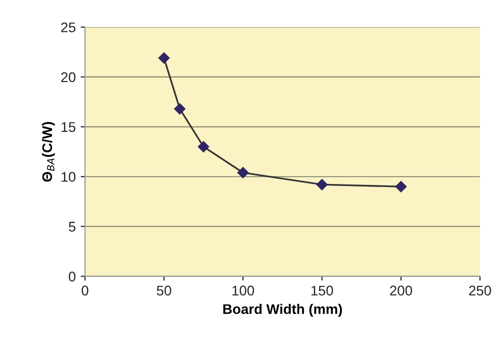 The image size is (500, 339). What do you see at coordinates (164, 291) in the screenshot?
I see `x-tick-label: 50` at bounding box center [164, 291].